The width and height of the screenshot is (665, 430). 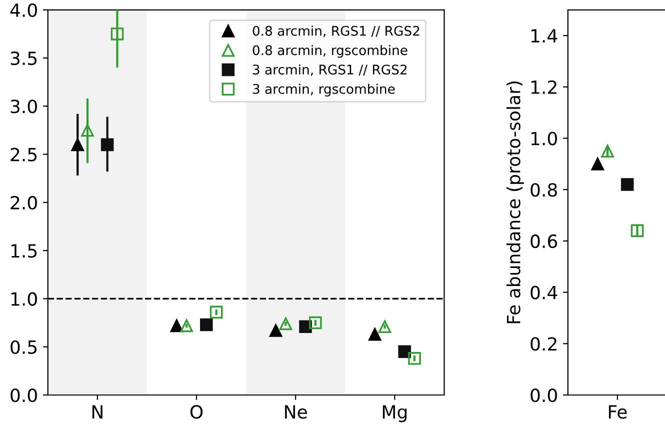 I want to click on legend-label: 0.8 arcmin, RGS1 // RGS2, so click(x=336, y=32).